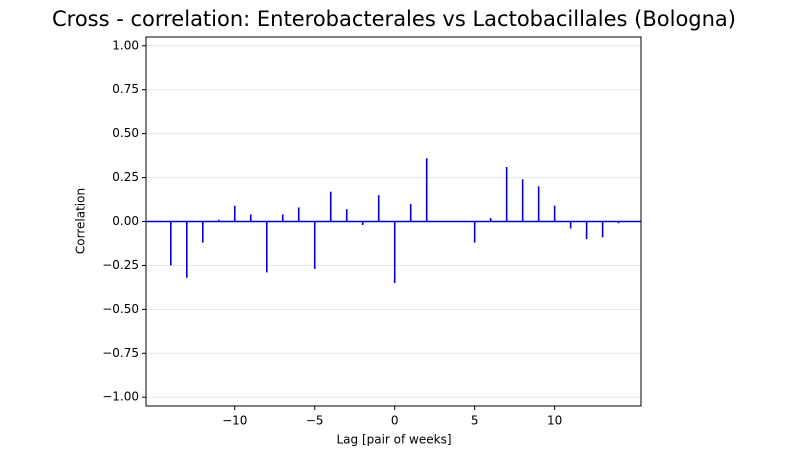 The image size is (788, 463). I want to click on y-tick-label: 0.50, so click(125, 133).